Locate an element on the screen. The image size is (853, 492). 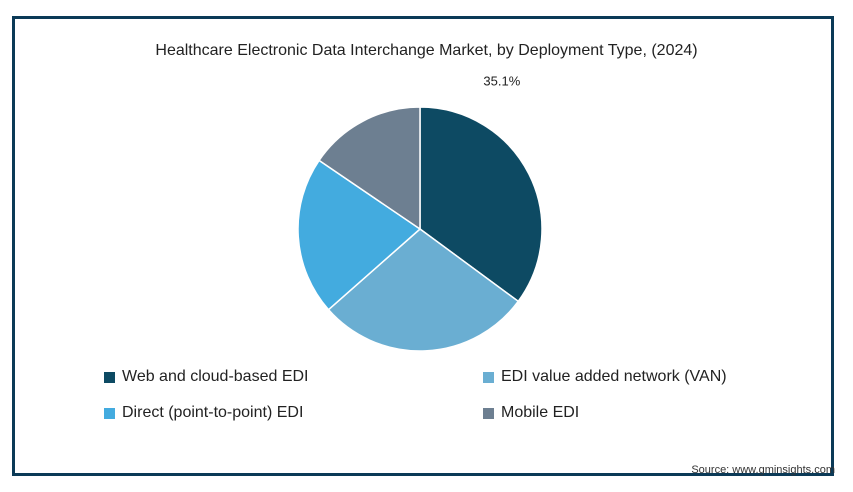
source-note: Source: www.gminsights.com is located at coordinates (763, 470).